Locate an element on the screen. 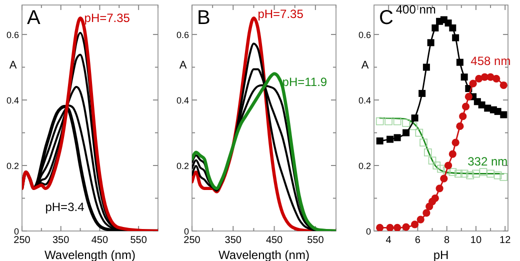 This screenshot has height=261, width=520. series-label: pH=3.4 is located at coordinates (65, 207).